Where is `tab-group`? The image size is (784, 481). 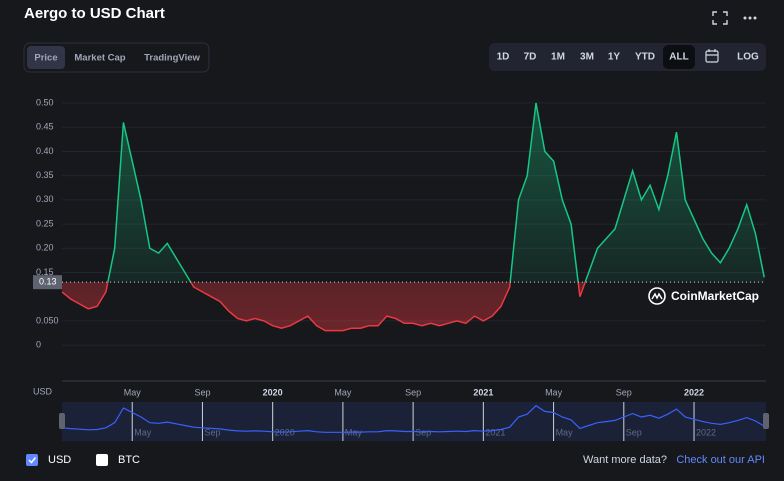 tab-group is located at coordinates (116, 57).